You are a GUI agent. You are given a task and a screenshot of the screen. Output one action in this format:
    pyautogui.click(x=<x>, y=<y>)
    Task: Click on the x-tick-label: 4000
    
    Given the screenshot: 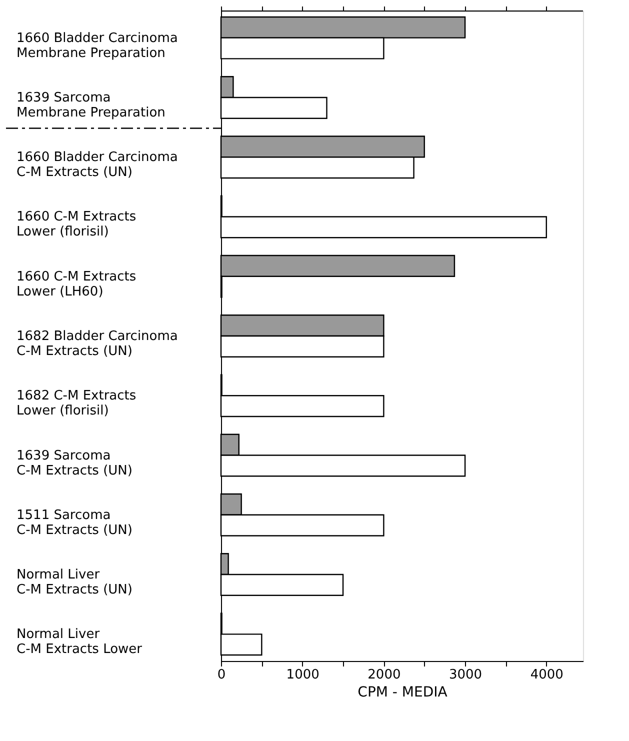 What is the action you would take?
    pyautogui.click(x=547, y=675)
    